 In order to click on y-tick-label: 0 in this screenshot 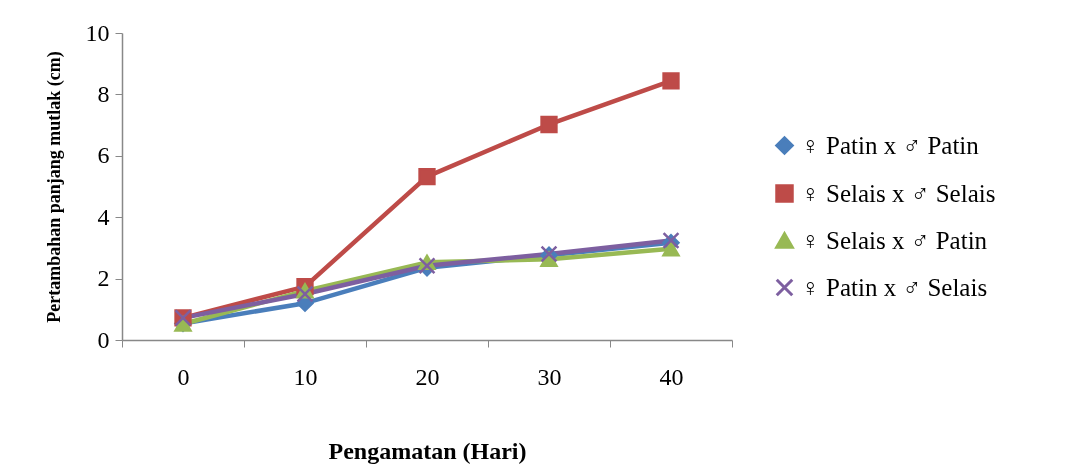, I will do `click(103, 339)`.